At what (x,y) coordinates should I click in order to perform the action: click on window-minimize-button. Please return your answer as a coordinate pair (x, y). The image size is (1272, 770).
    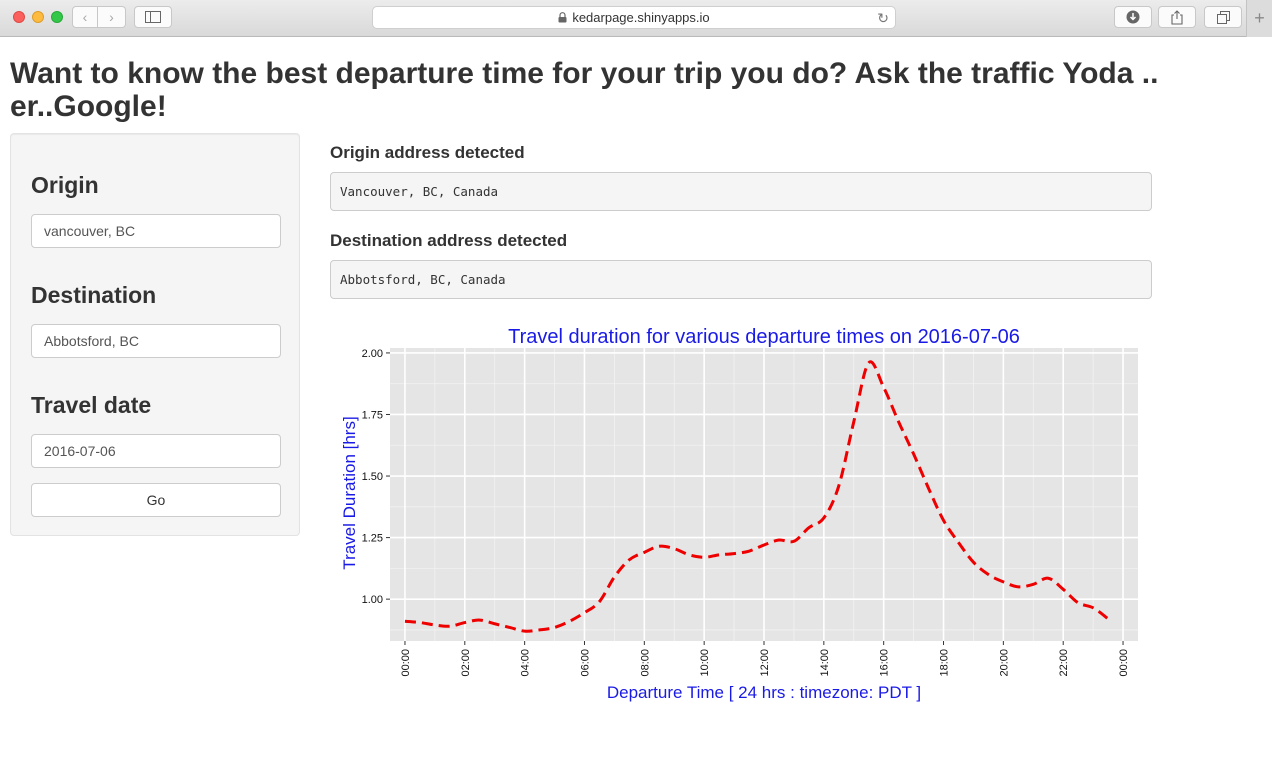
    Looking at the image, I should click on (38, 17).